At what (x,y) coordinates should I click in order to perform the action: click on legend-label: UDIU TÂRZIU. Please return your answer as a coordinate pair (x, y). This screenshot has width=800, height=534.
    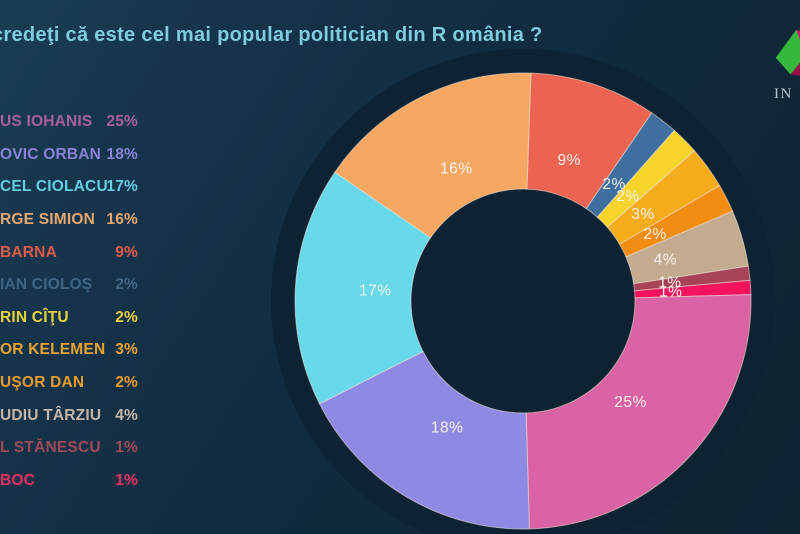
    Looking at the image, I should click on (51, 415).